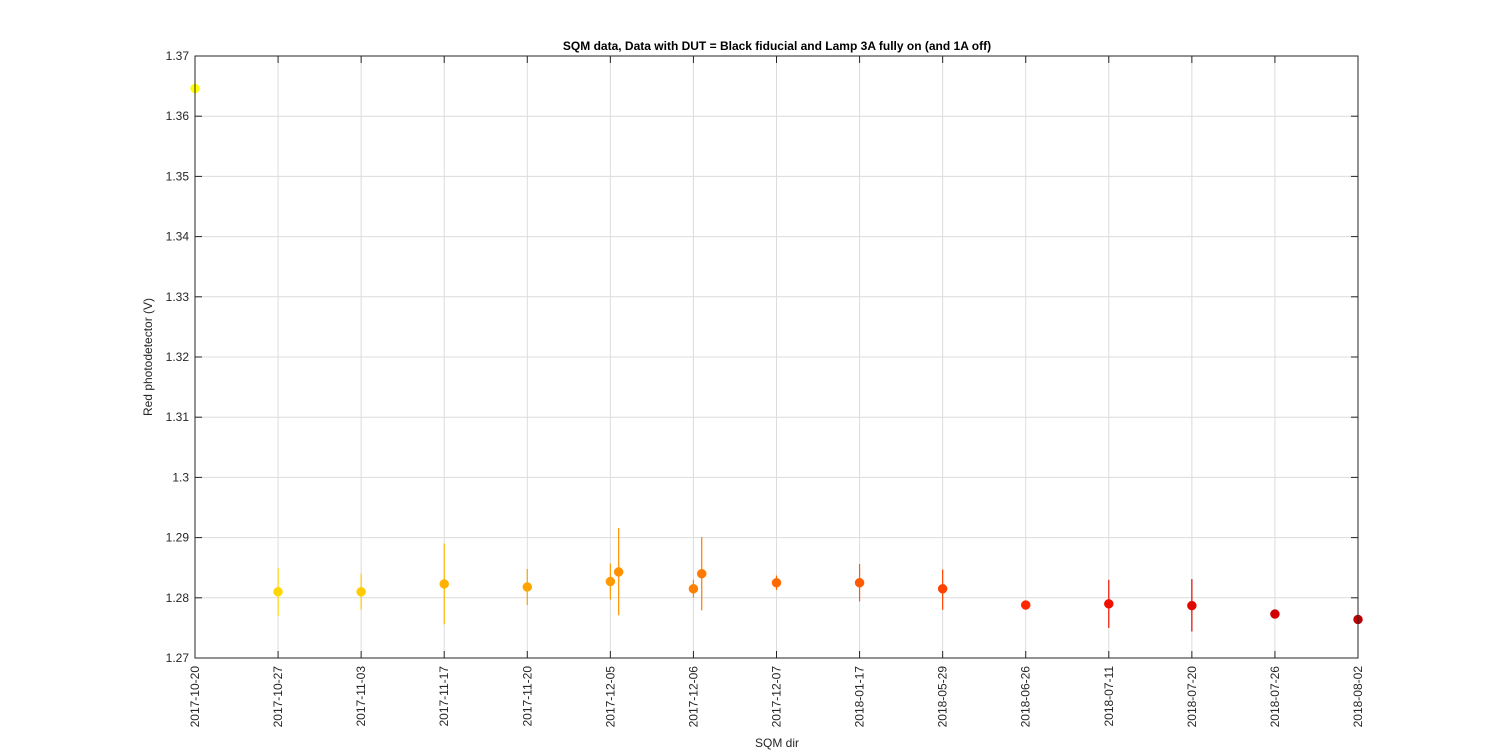 The image size is (1500, 750). I want to click on x-tick-label: 2017-10-20, so click(195, 697).